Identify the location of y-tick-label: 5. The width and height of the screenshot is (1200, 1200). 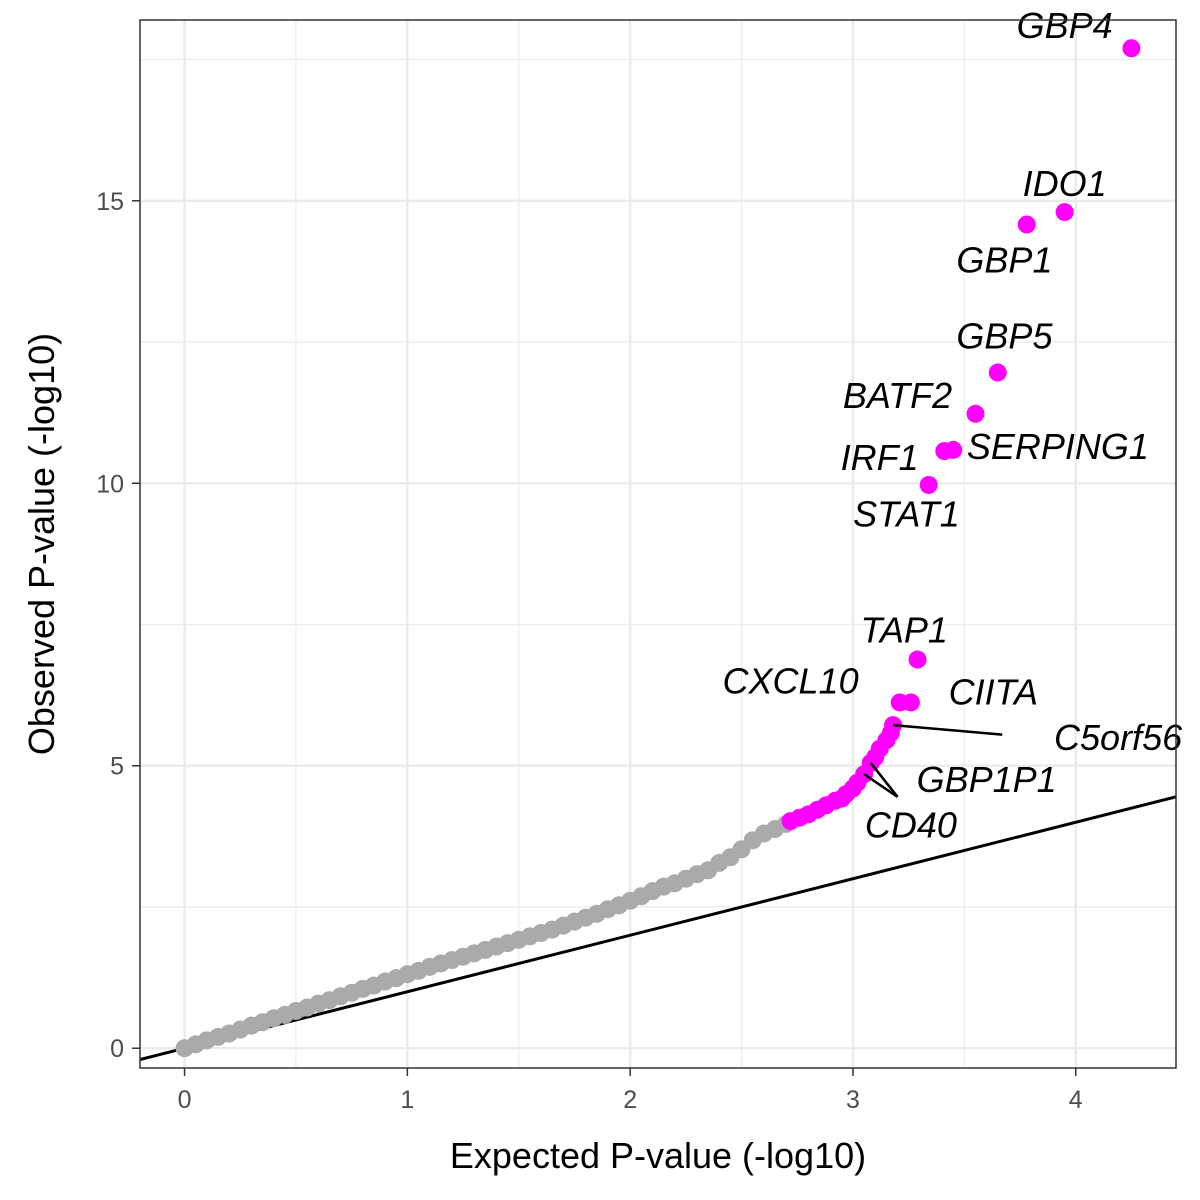
(117, 767).